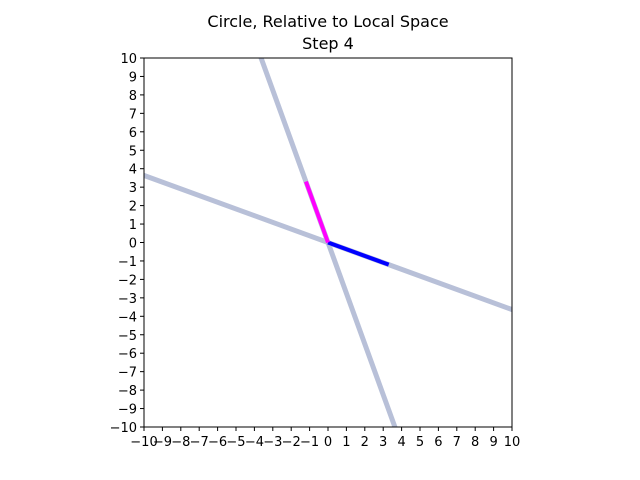  What do you see at coordinates (180, 442) in the screenshot?
I see `x-tick-label: −8` at bounding box center [180, 442].